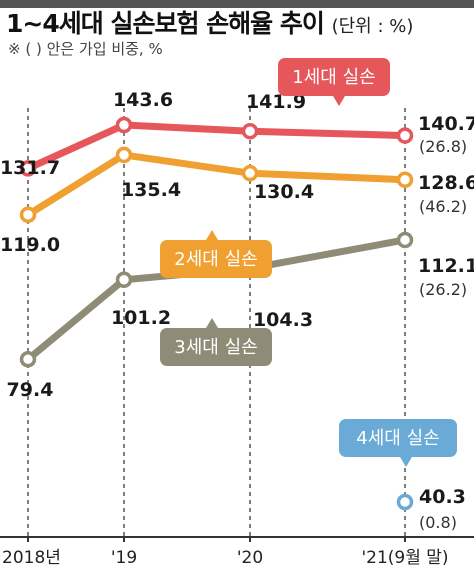 The width and height of the screenshot is (474, 575). I want to click on x-tick-label-1: '19, so click(124, 558).